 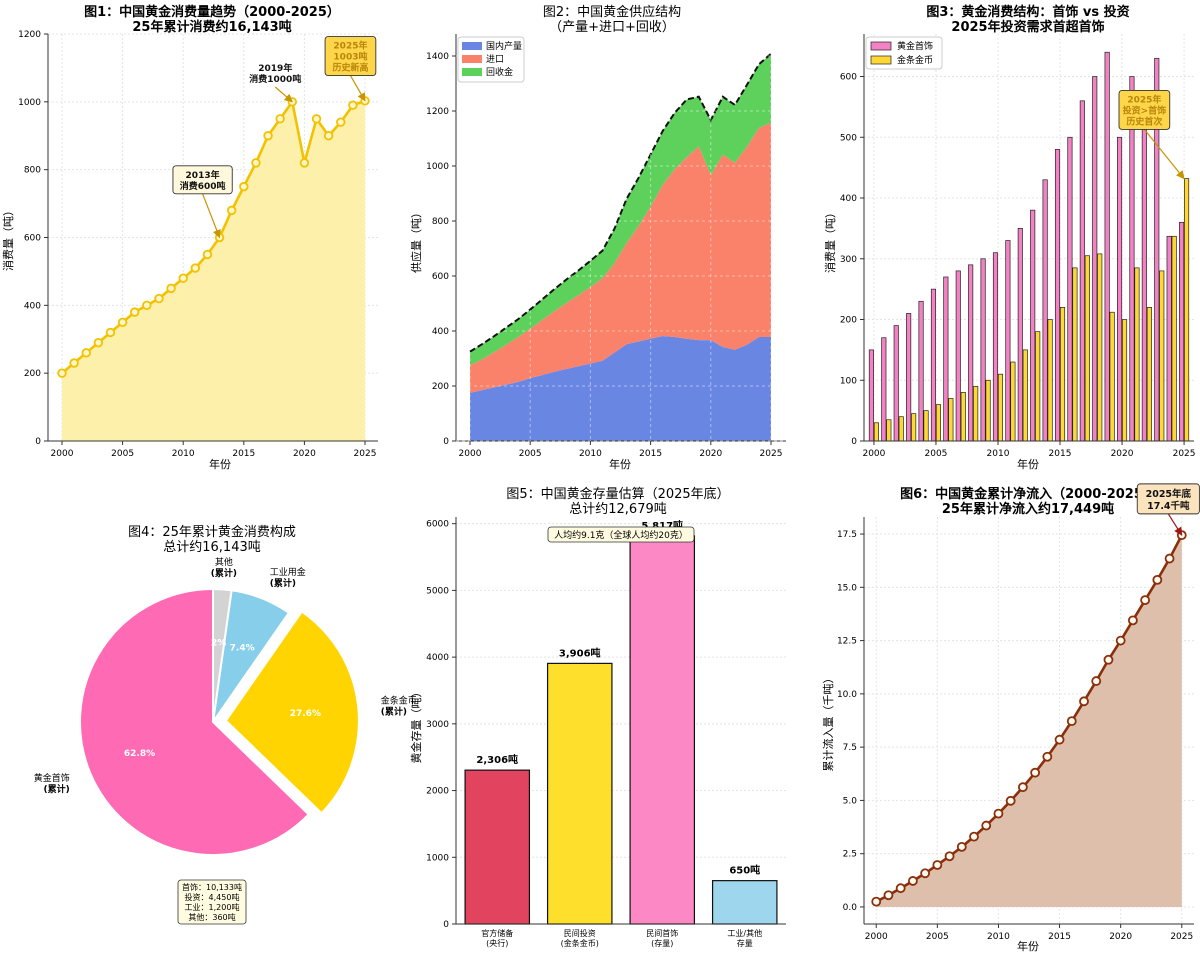 I want to click on y-tick-label: 400, so click(x=32, y=306).